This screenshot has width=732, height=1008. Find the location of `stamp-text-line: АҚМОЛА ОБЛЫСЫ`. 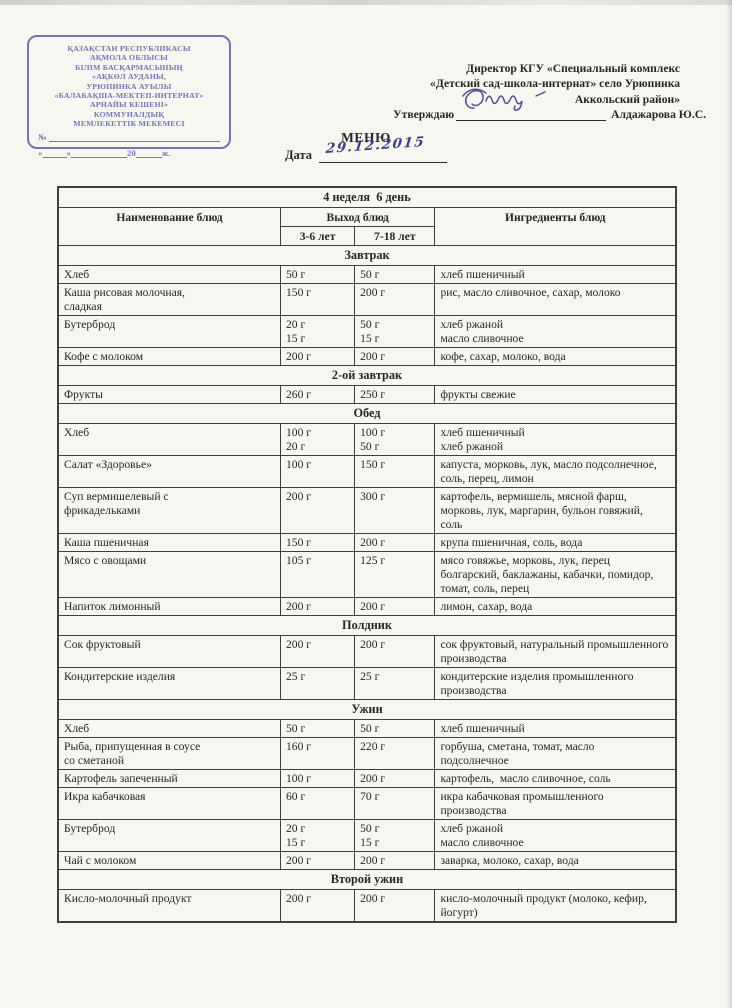

stamp-text-line: АҚМОЛА ОБЛЫСЫ is located at coordinates (129, 58).